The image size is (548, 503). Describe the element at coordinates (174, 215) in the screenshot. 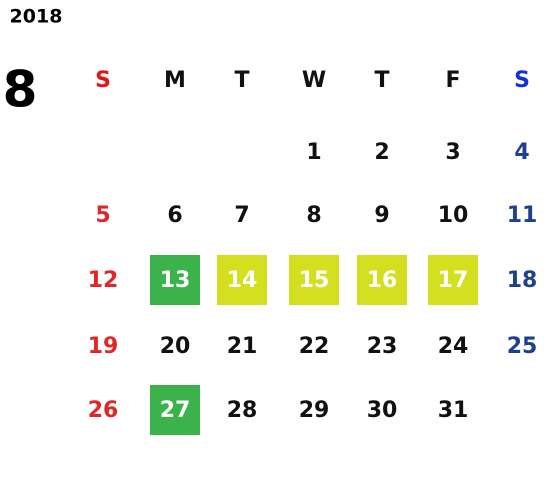

I see `day-number: 6` at that location.